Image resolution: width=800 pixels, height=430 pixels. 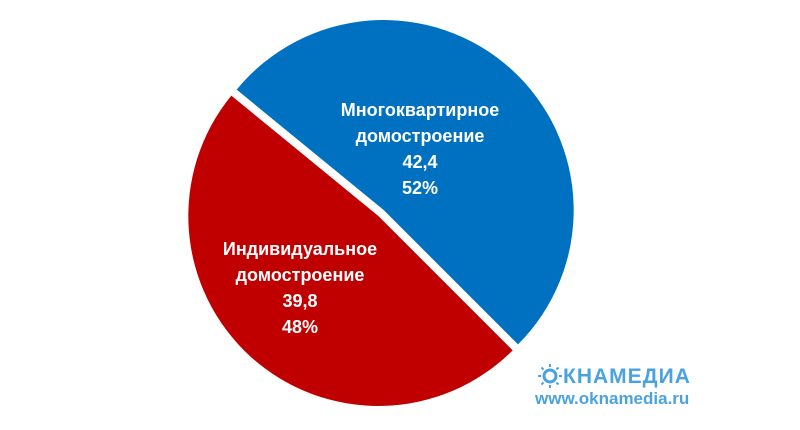 I want to click on slice-label: Многоквартирное домостроение 42,4 52%, so click(x=420, y=149).